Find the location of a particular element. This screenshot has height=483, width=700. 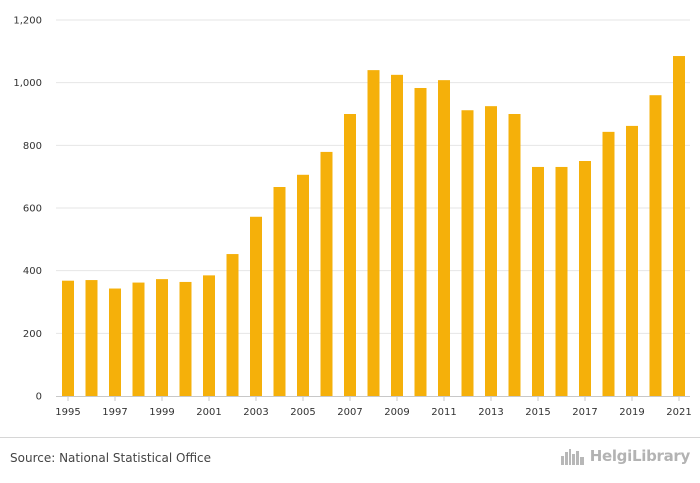

x-tick-label-1999: 1999 is located at coordinates (161, 412).